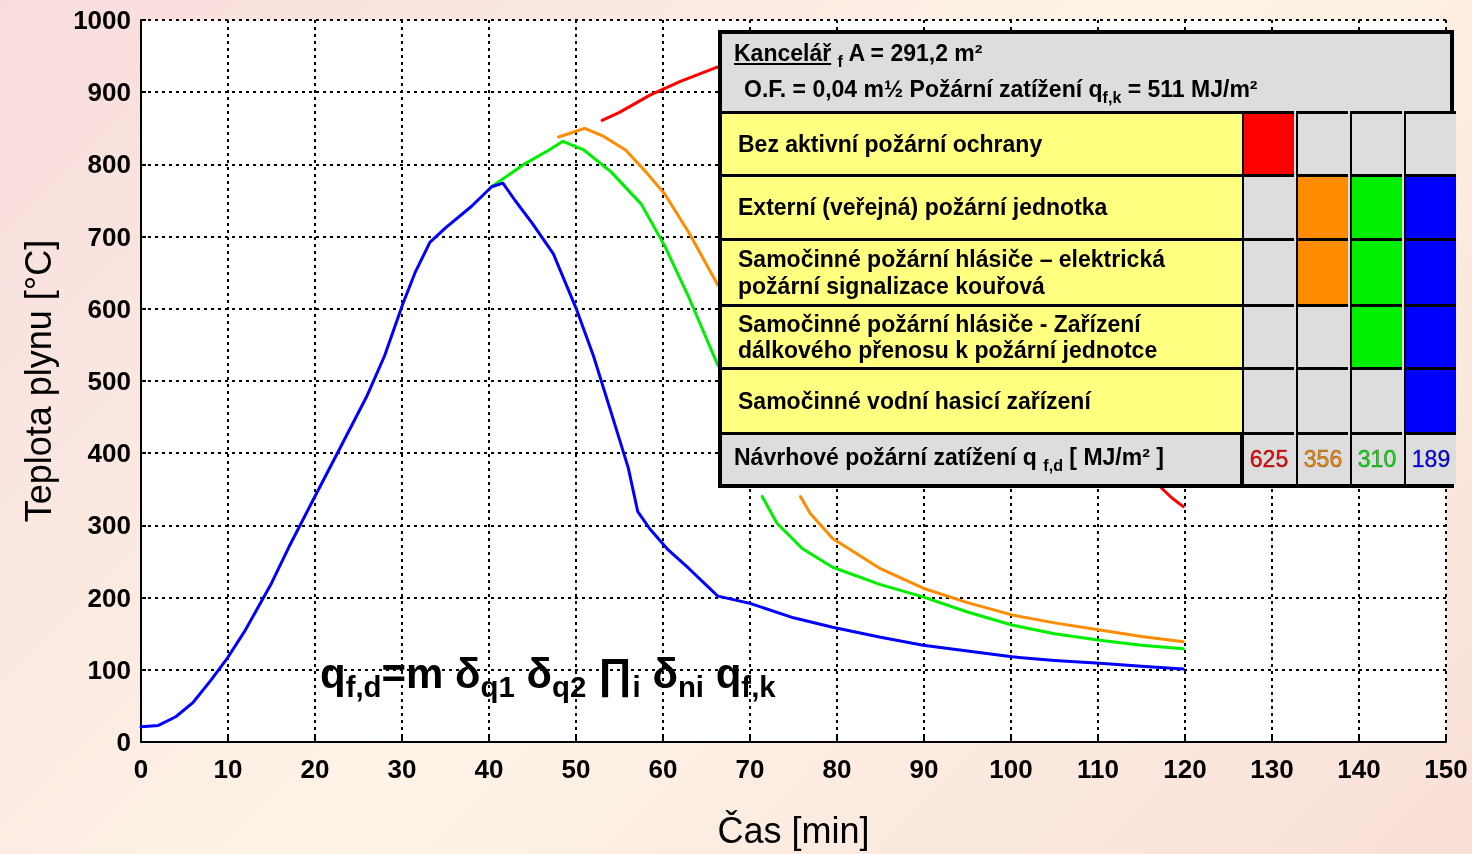 This screenshot has width=1472, height=854. Describe the element at coordinates (1011, 769) in the screenshot. I see `x-tick-label: 100` at that location.